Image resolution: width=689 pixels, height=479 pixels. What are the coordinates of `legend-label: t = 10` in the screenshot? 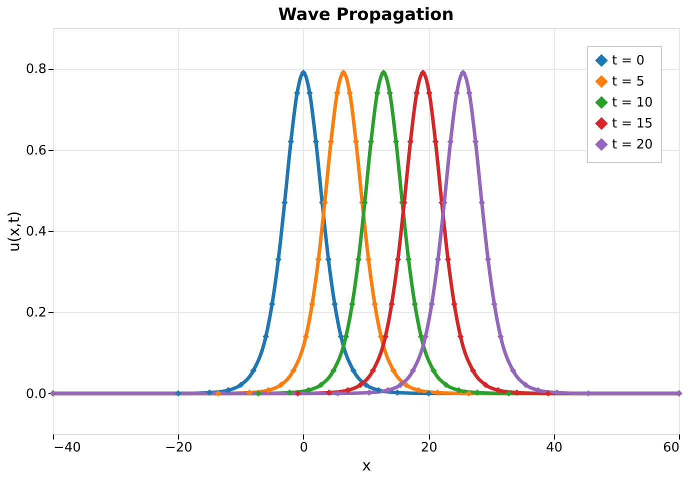 It's located at (632, 103).